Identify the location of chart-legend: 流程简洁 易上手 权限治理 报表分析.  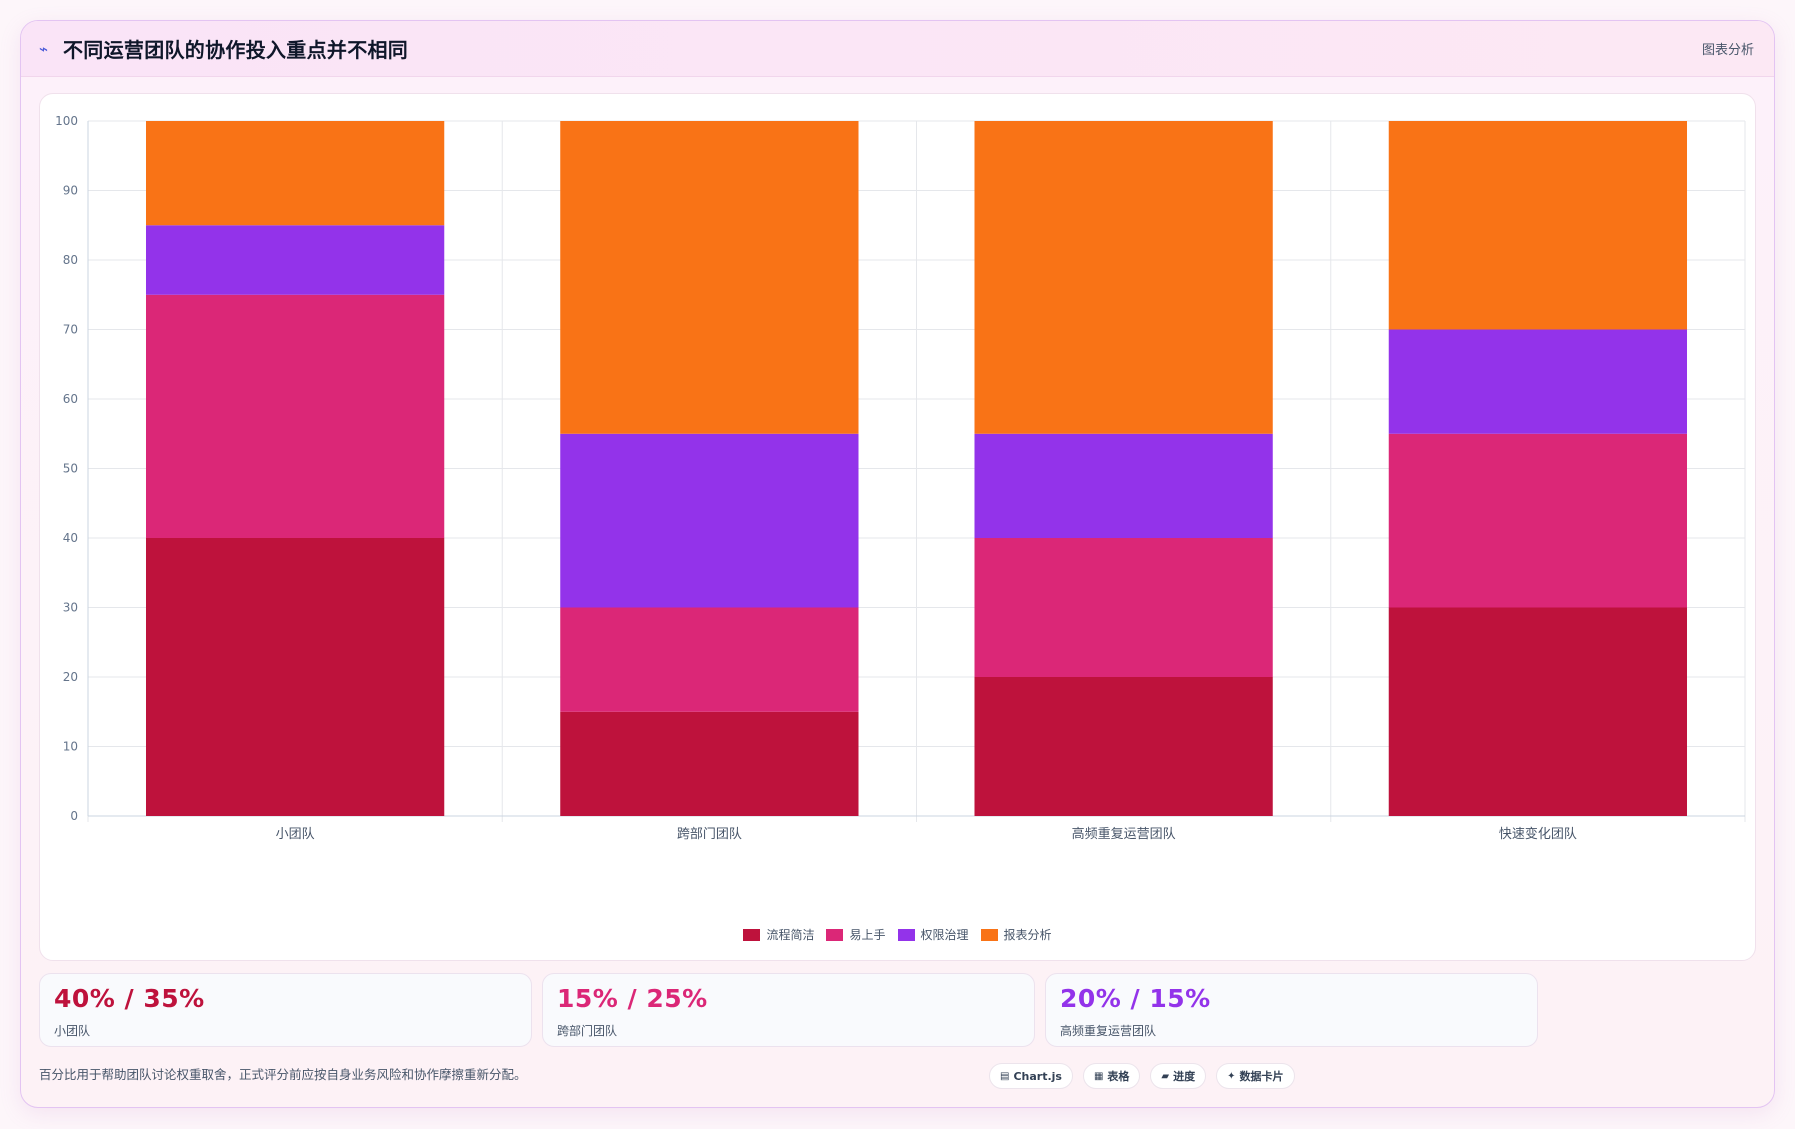
(897, 934).